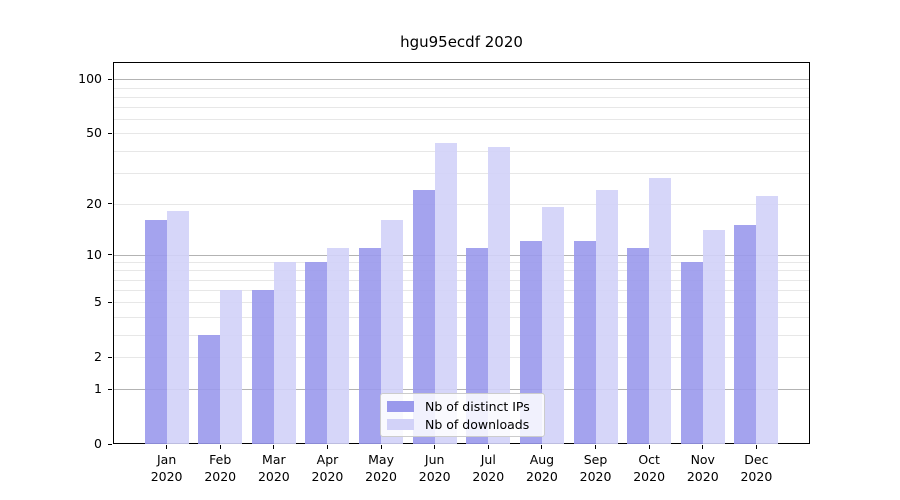  I want to click on y-tick-label: 2, so click(98, 357).